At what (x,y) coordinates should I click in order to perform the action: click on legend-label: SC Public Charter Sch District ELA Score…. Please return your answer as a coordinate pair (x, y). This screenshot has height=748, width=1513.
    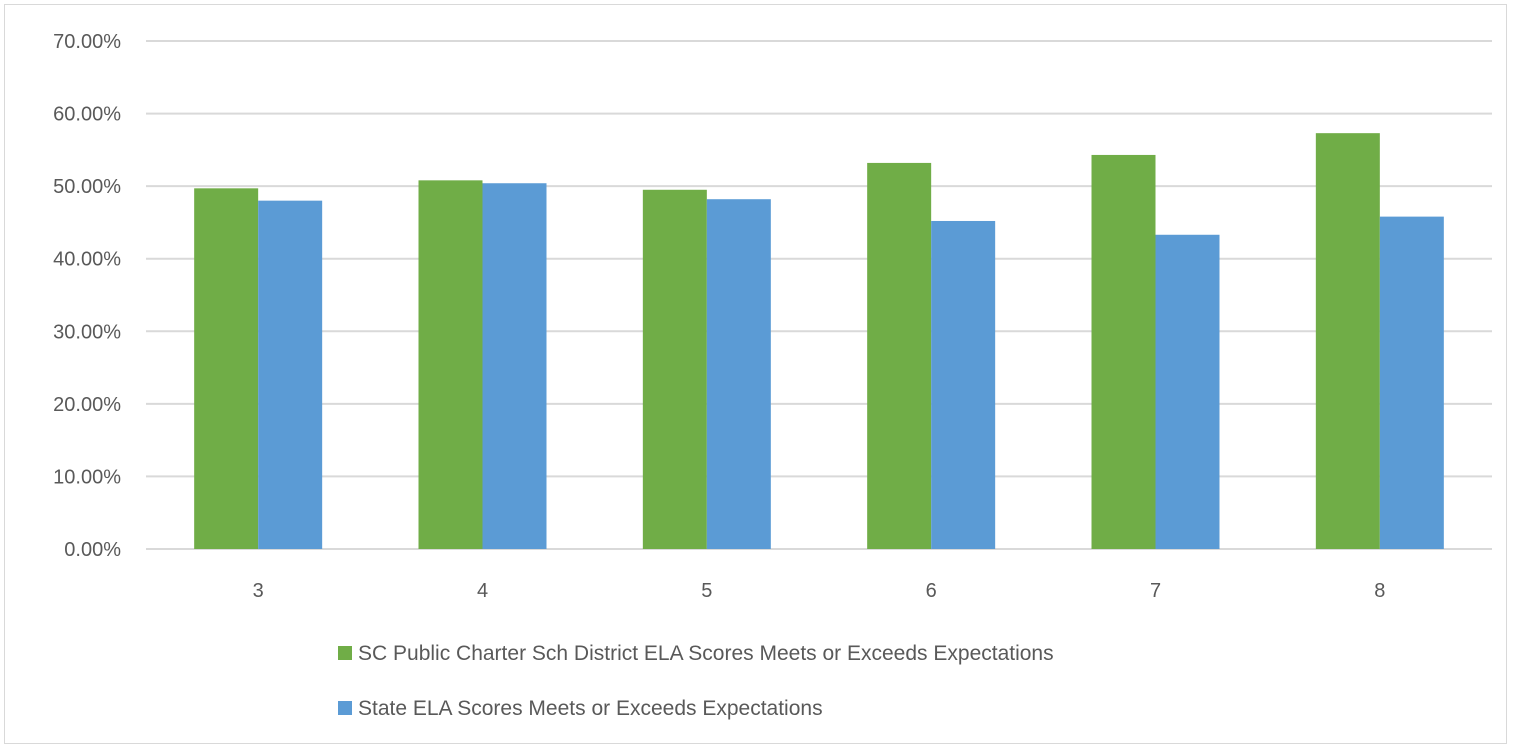
    Looking at the image, I should click on (706, 653).